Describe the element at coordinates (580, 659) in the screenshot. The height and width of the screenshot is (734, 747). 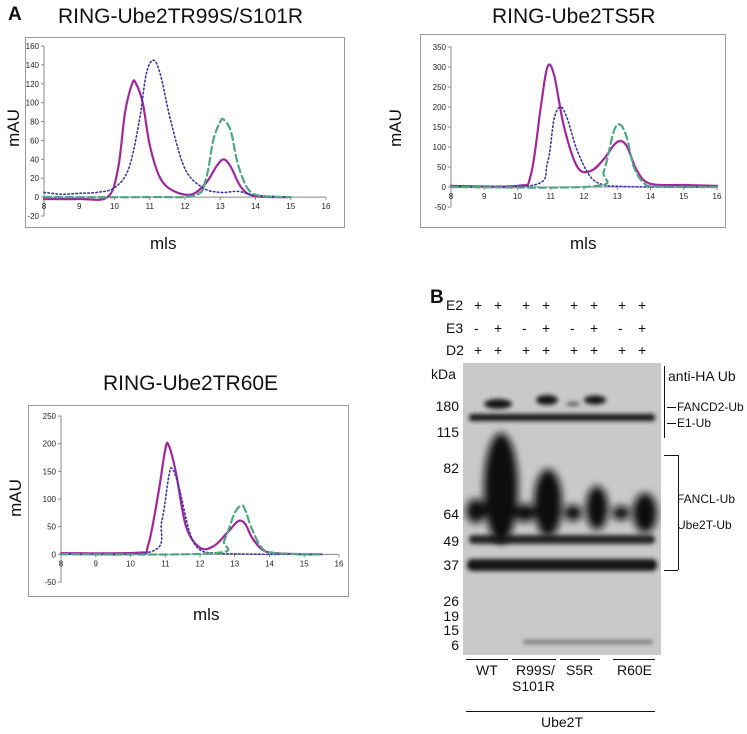
I see `group-line-s5r` at that location.